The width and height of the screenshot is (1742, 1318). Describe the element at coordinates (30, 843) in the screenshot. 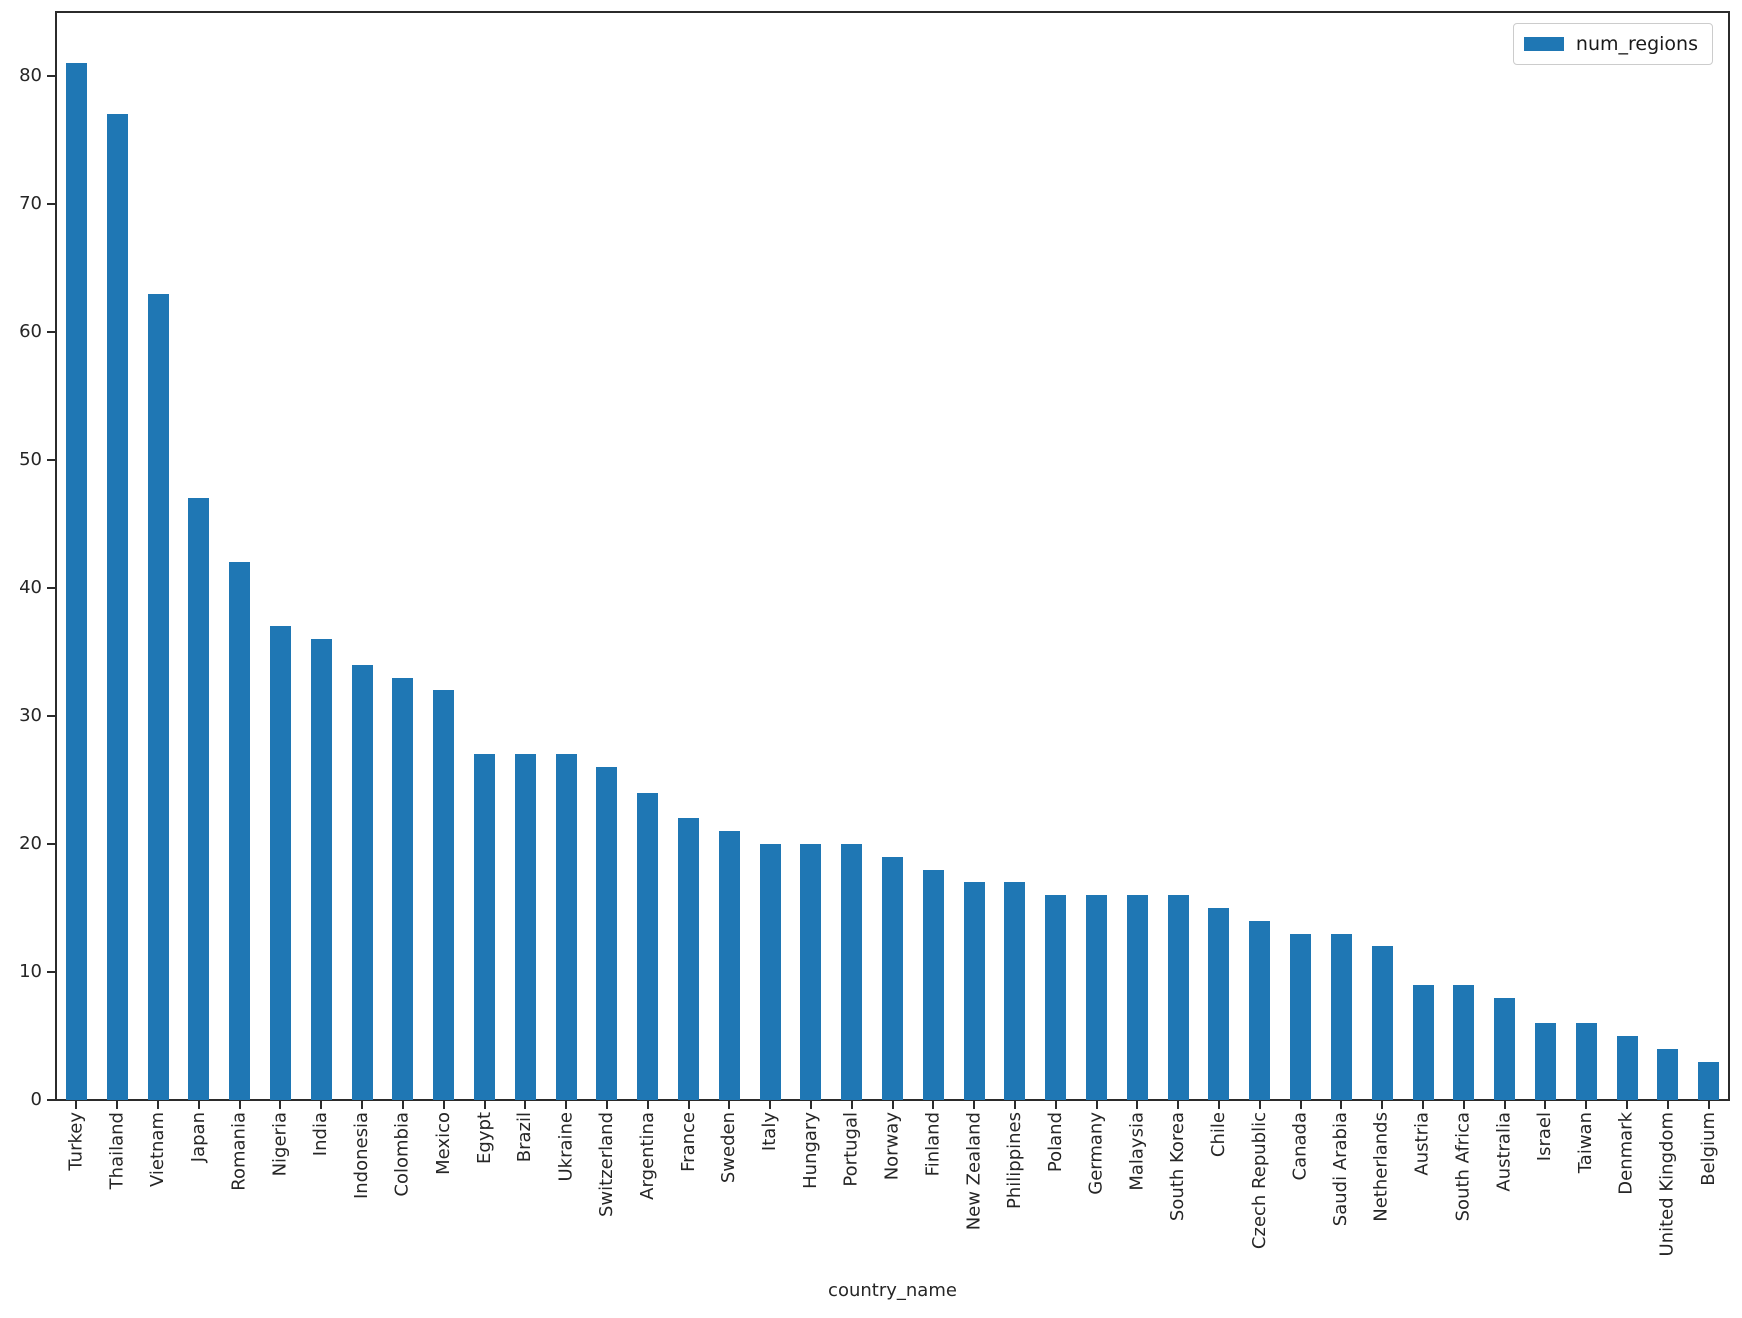

I see `y-tick-label: 20` at that location.